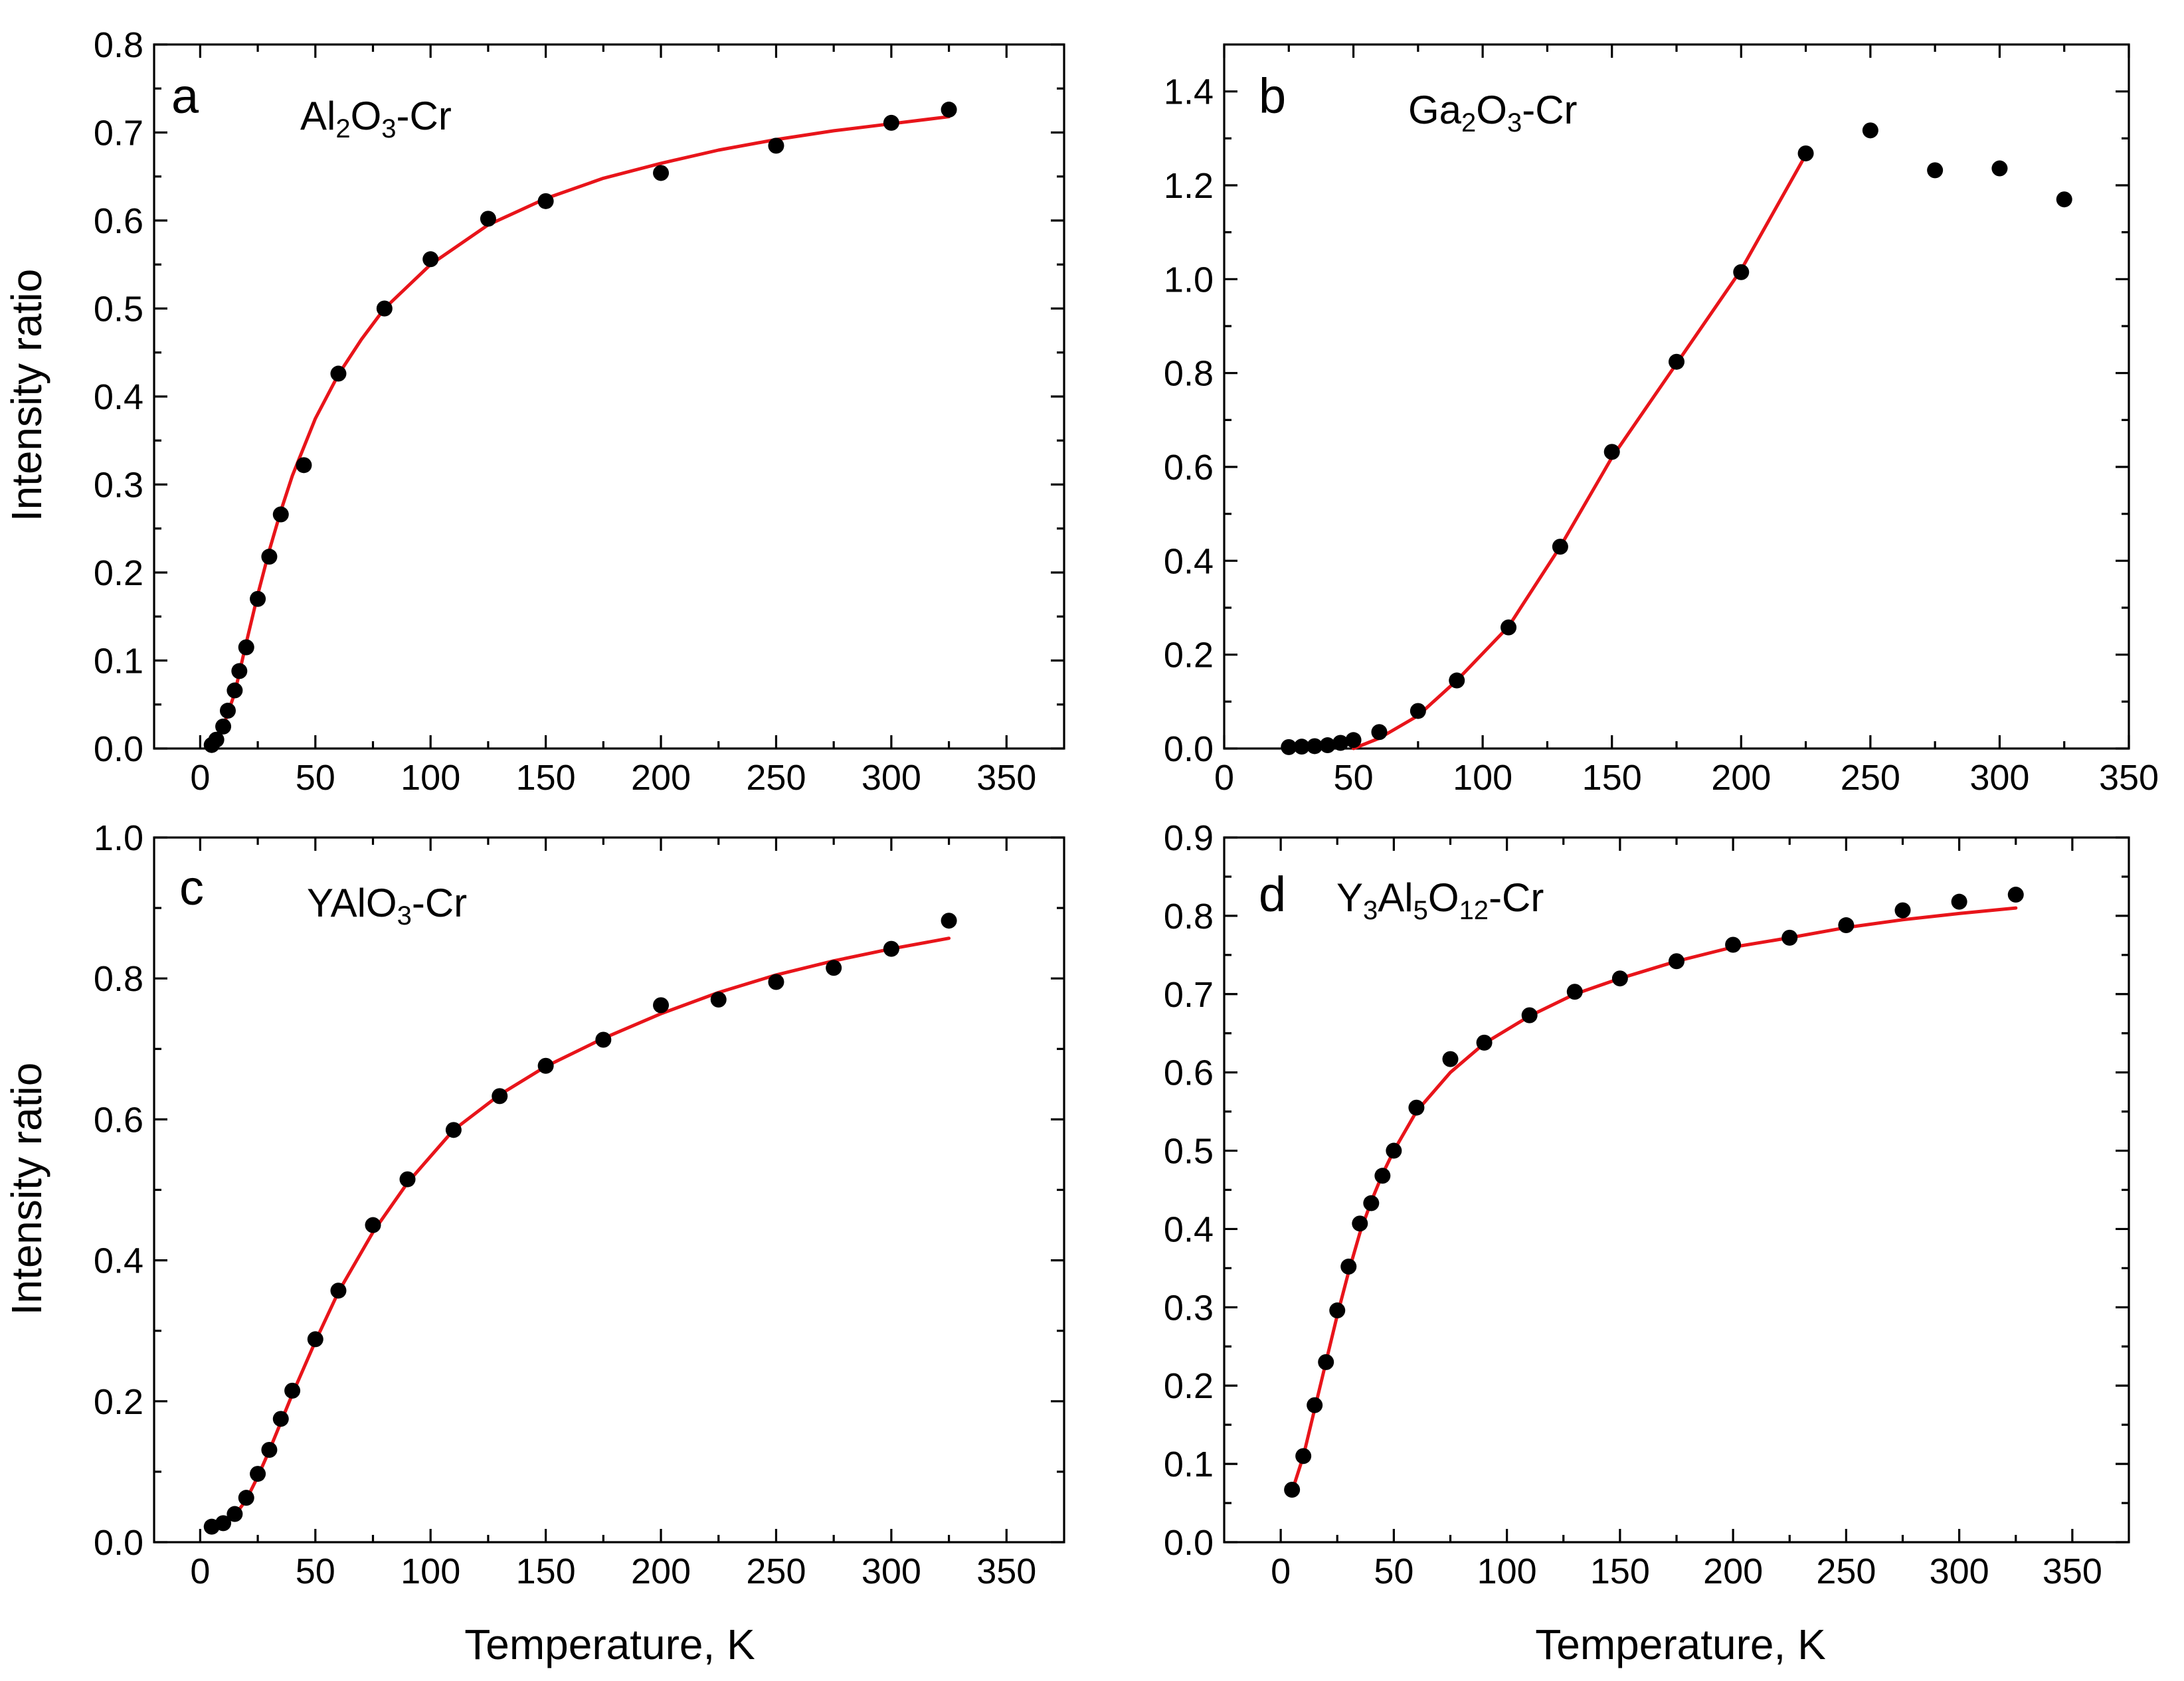  I want to click on title-subscript: 2, so click(342, 128).